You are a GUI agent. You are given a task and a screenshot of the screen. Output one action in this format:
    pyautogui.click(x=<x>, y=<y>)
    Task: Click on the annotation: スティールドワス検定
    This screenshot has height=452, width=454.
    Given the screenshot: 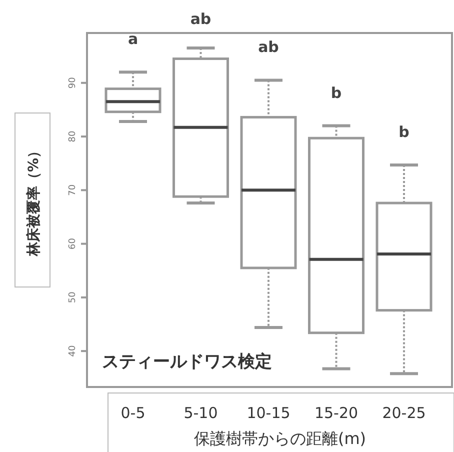 What is the action you would take?
    pyautogui.click(x=187, y=362)
    